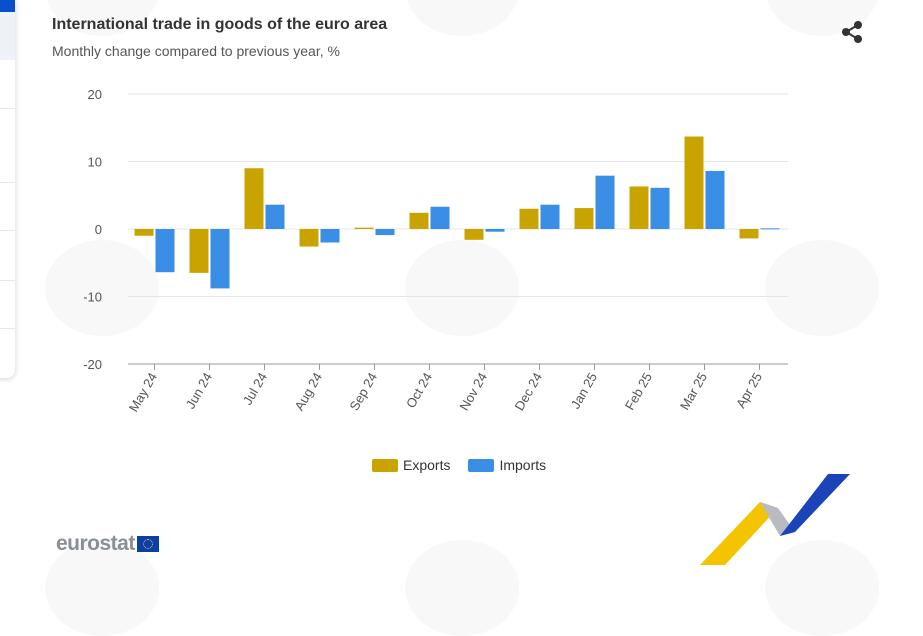  What do you see at coordinates (419, 390) in the screenshot?
I see `x-tick-label: Oct 24` at bounding box center [419, 390].